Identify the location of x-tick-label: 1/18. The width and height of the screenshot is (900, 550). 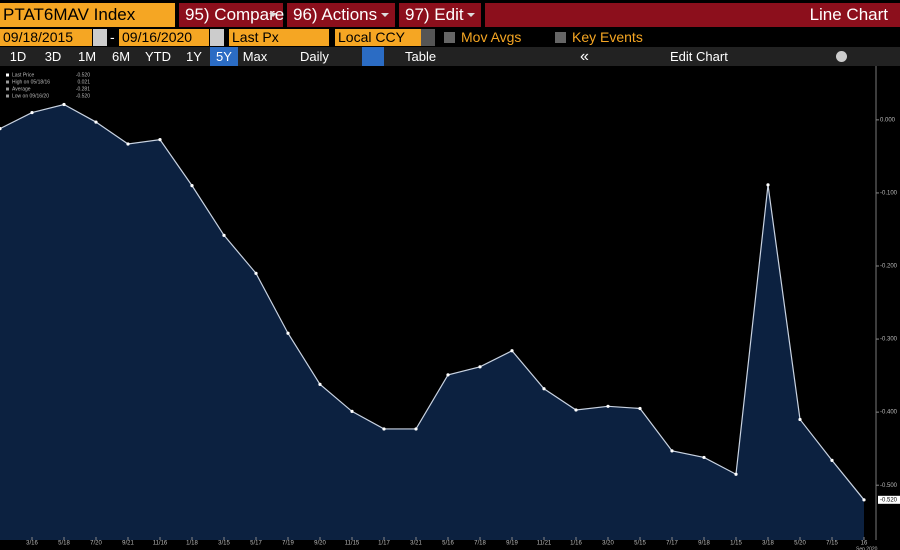
(192, 544).